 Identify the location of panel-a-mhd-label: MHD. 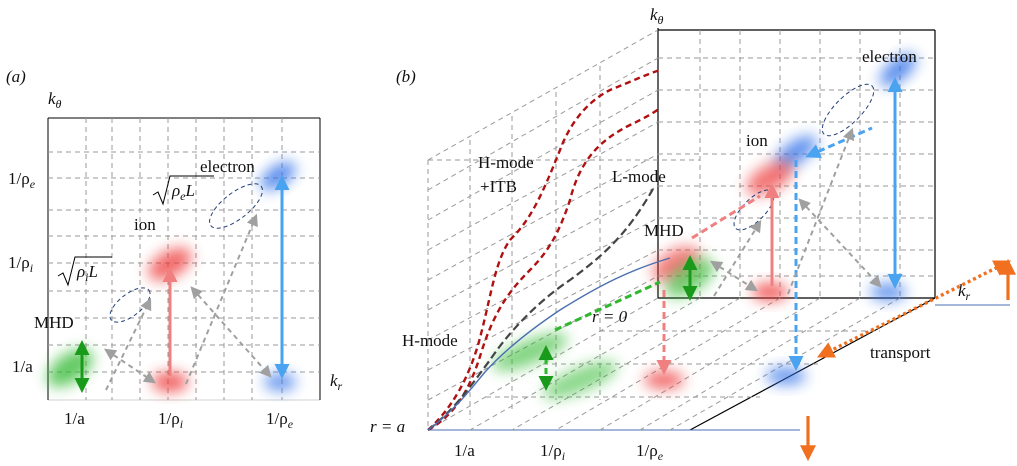
(54, 322).